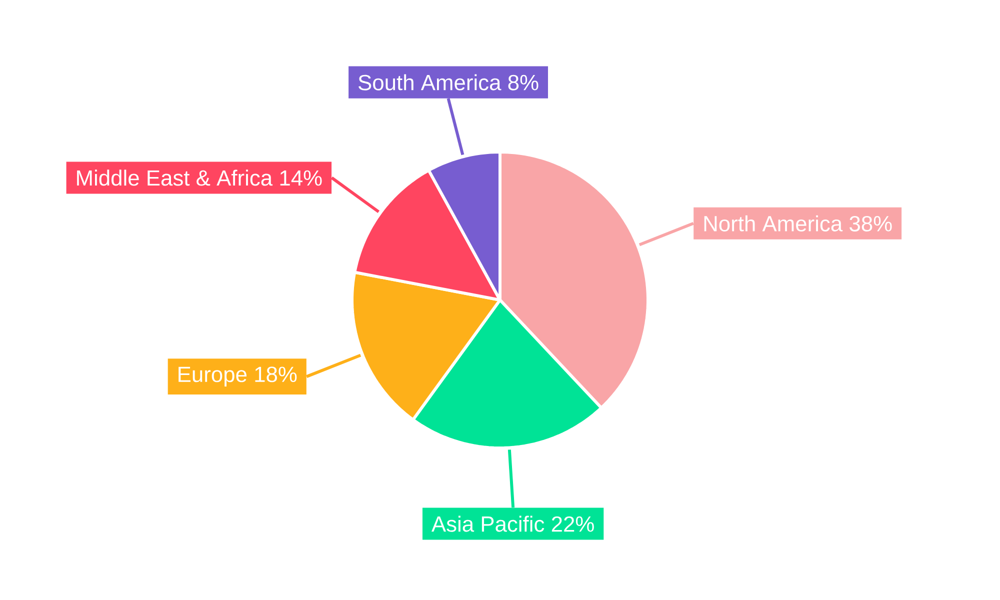  What do you see at coordinates (871, 224) in the screenshot?
I see `data-label: 38%` at bounding box center [871, 224].